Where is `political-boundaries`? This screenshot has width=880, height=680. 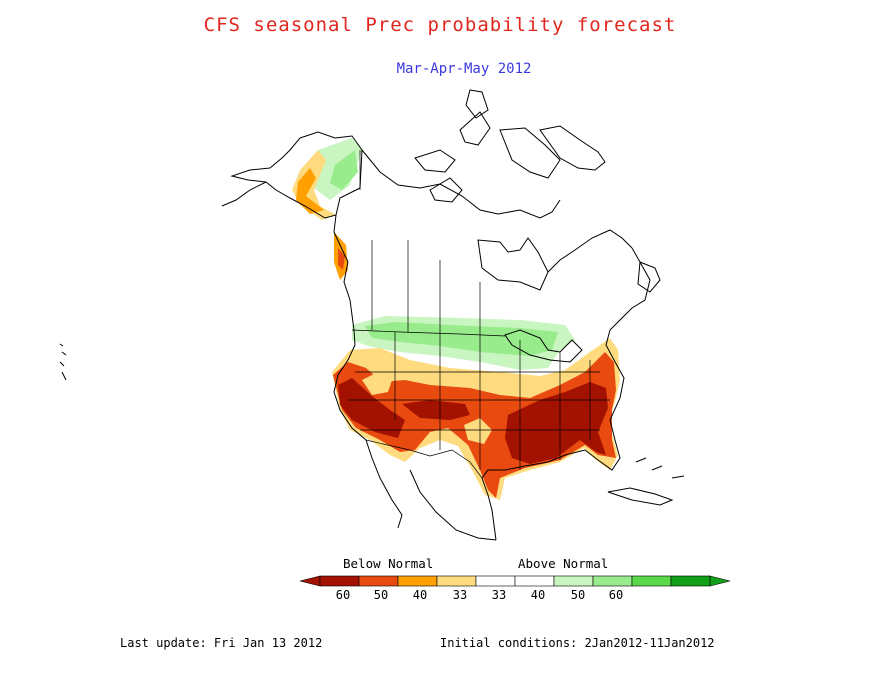 political-boundaries is located at coordinates (479, 314).